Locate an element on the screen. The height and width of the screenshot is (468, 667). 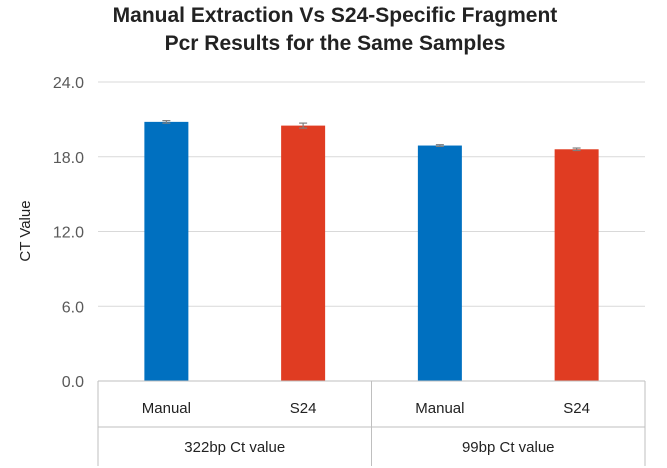
y-tick-label: 18.0 is located at coordinates (68, 158).